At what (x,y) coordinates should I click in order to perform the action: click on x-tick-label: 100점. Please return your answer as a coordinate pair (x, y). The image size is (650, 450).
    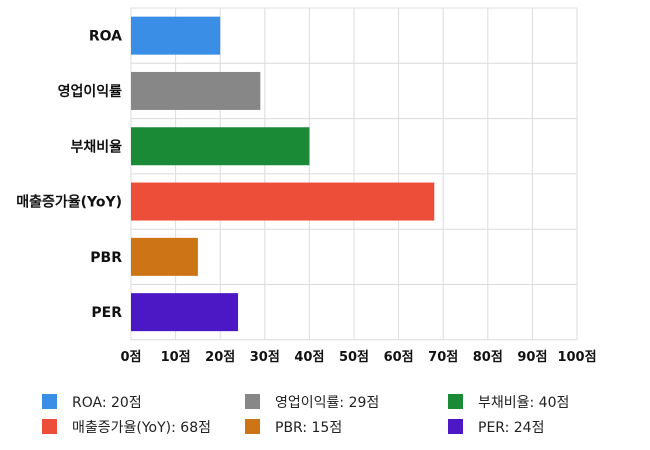
    Looking at the image, I should click on (576, 357).